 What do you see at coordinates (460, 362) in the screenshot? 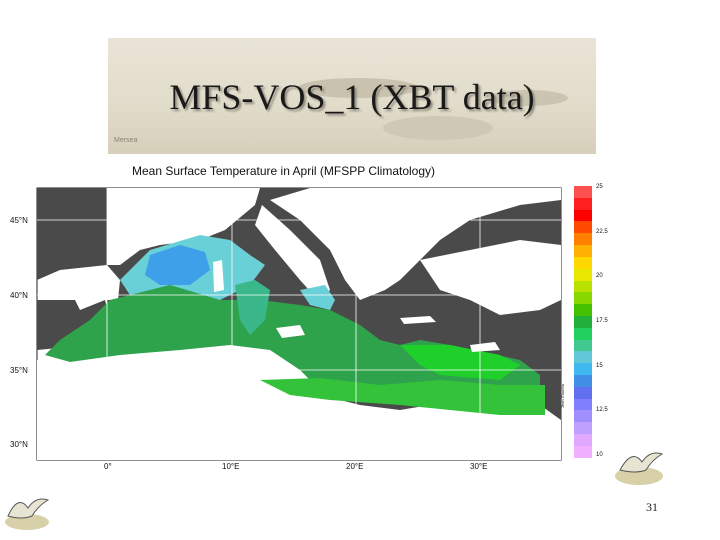
I see `sst-region-levant` at bounding box center [460, 362].